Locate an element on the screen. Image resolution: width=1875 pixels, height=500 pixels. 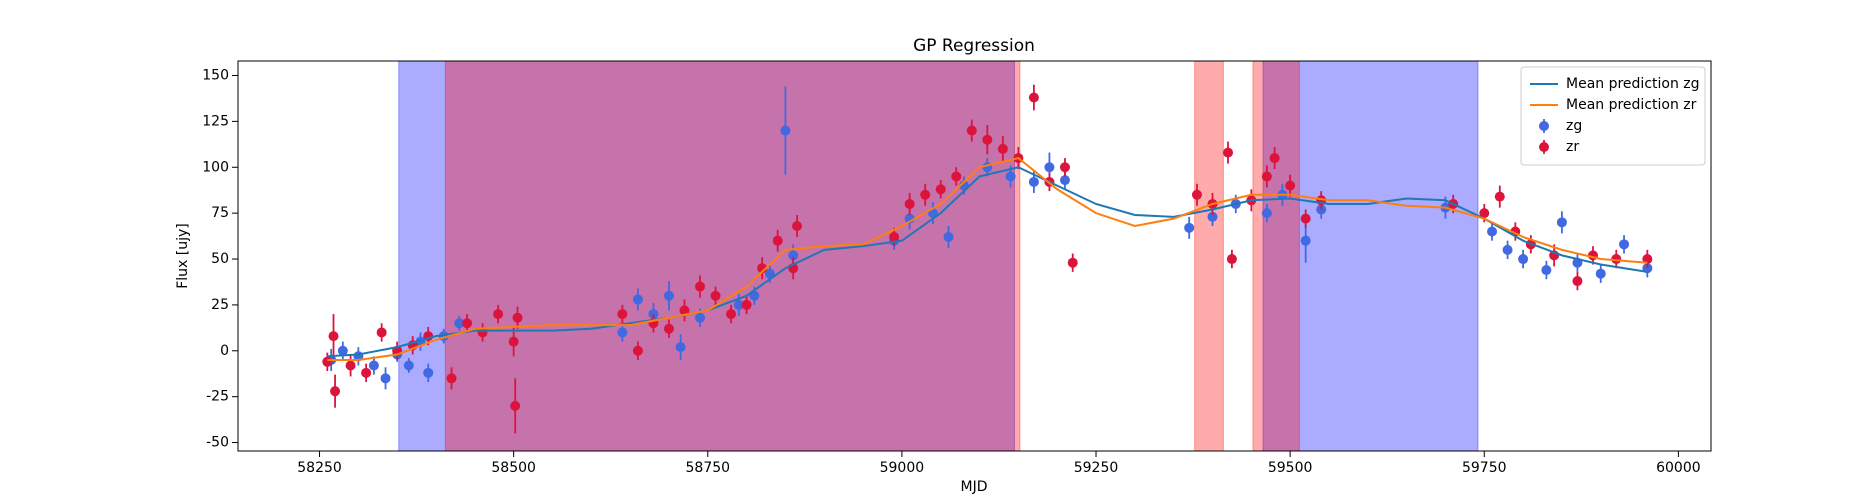
legend-label: Mean prediction zr is located at coordinates (1631, 105).